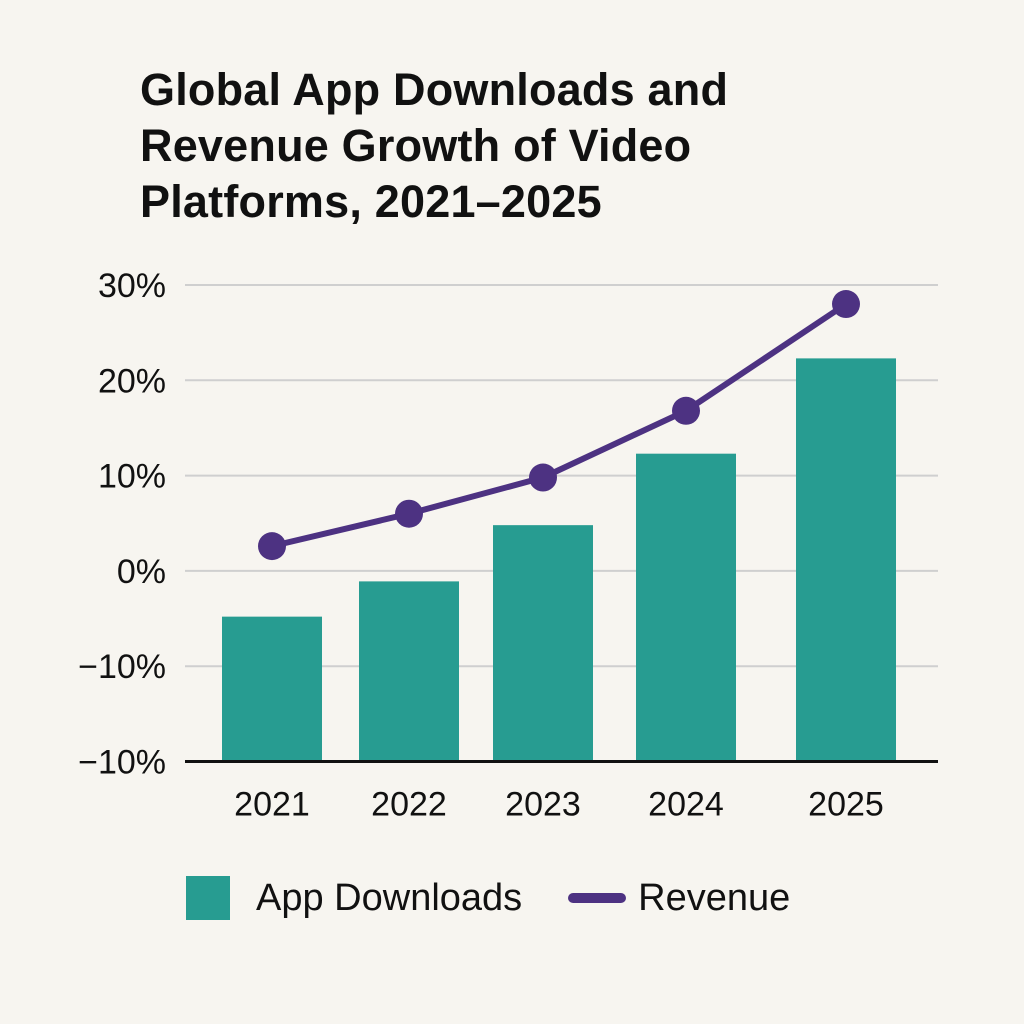 The width and height of the screenshot is (1024, 1024). I want to click on chart-title-line-1: Global App Downloads and, so click(434, 89).